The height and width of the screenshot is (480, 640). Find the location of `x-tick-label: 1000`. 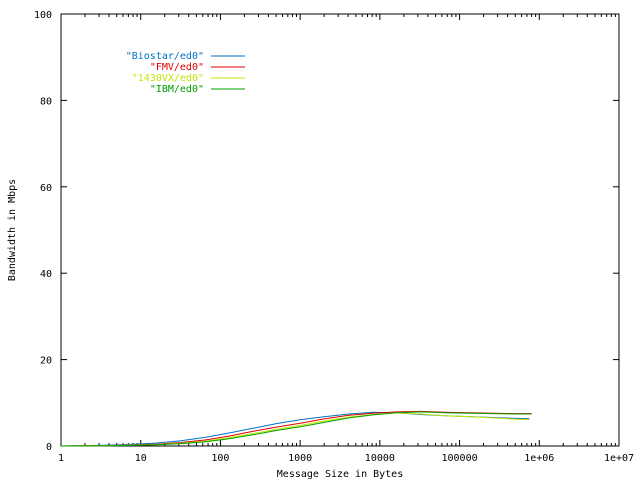

x-tick-label: 1000 is located at coordinates (300, 458).